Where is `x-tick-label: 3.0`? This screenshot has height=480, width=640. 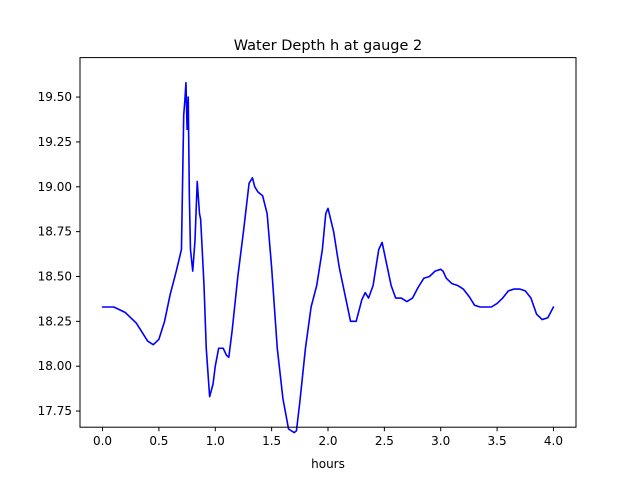
x-tick-label: 3.0 is located at coordinates (440, 441).